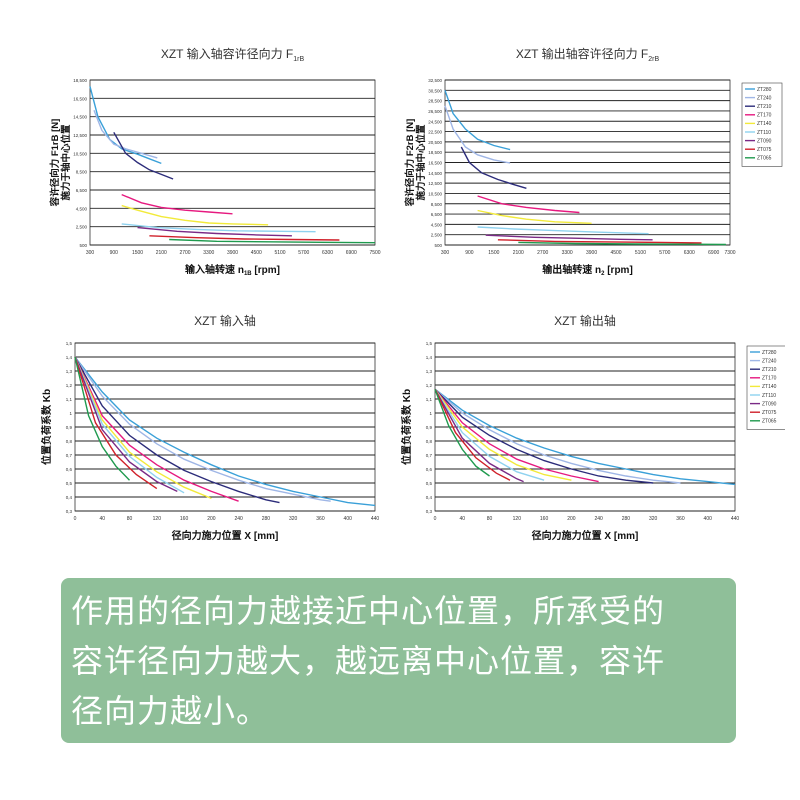 This screenshot has height=800, width=800. What do you see at coordinates (591, 253) in the screenshot?
I see `x-tick-label: 3900` at bounding box center [591, 253].